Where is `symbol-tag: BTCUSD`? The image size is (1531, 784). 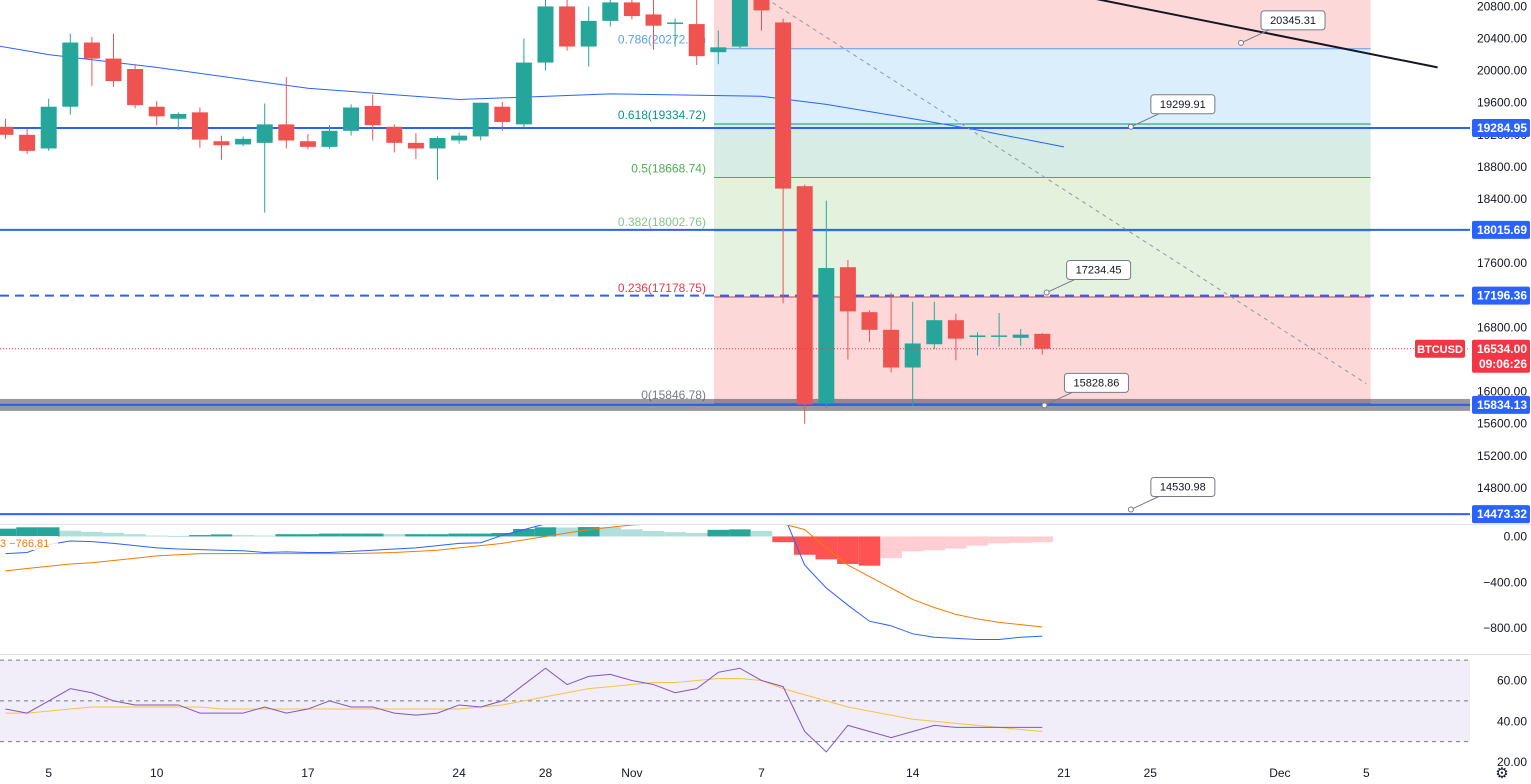 symbol-tag: BTCUSD is located at coordinates (1440, 350).